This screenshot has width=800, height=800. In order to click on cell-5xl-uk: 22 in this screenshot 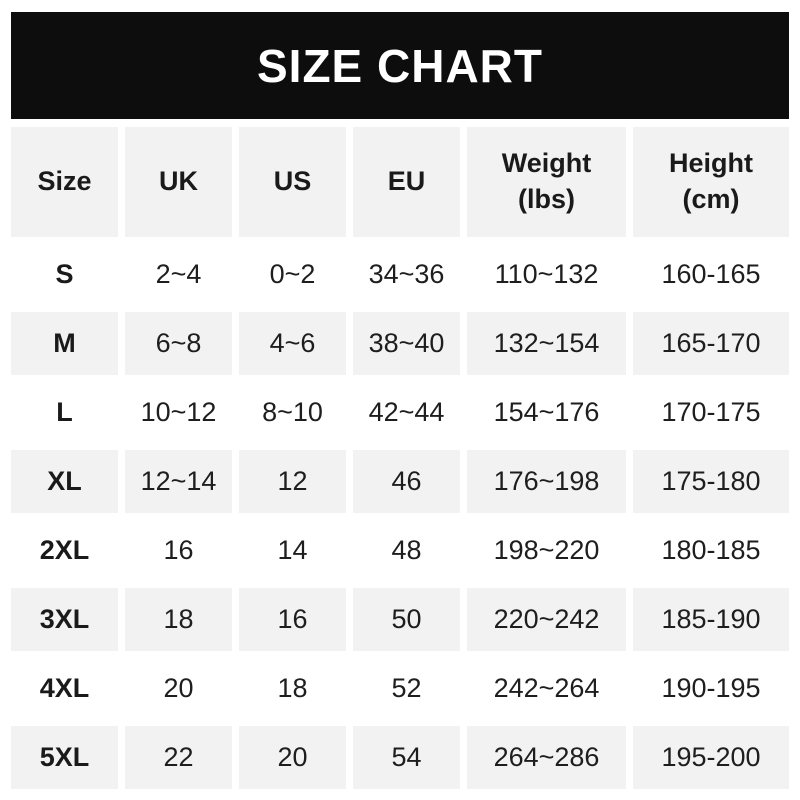, I will do `click(178, 757)`.